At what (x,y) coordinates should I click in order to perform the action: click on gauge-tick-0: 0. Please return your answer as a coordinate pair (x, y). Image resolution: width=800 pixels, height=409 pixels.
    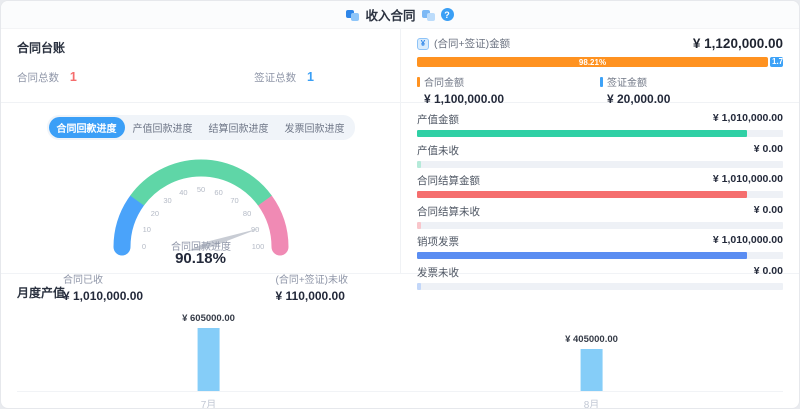
    Looking at the image, I should click on (143, 246).